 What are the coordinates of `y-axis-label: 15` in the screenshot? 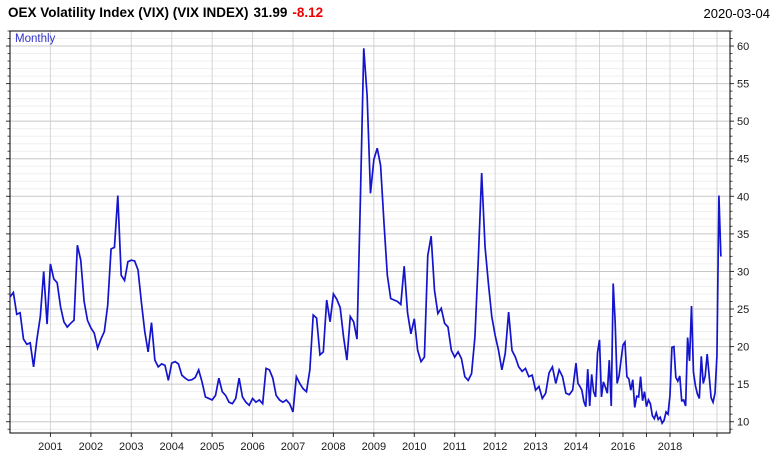 It's located at (743, 385).